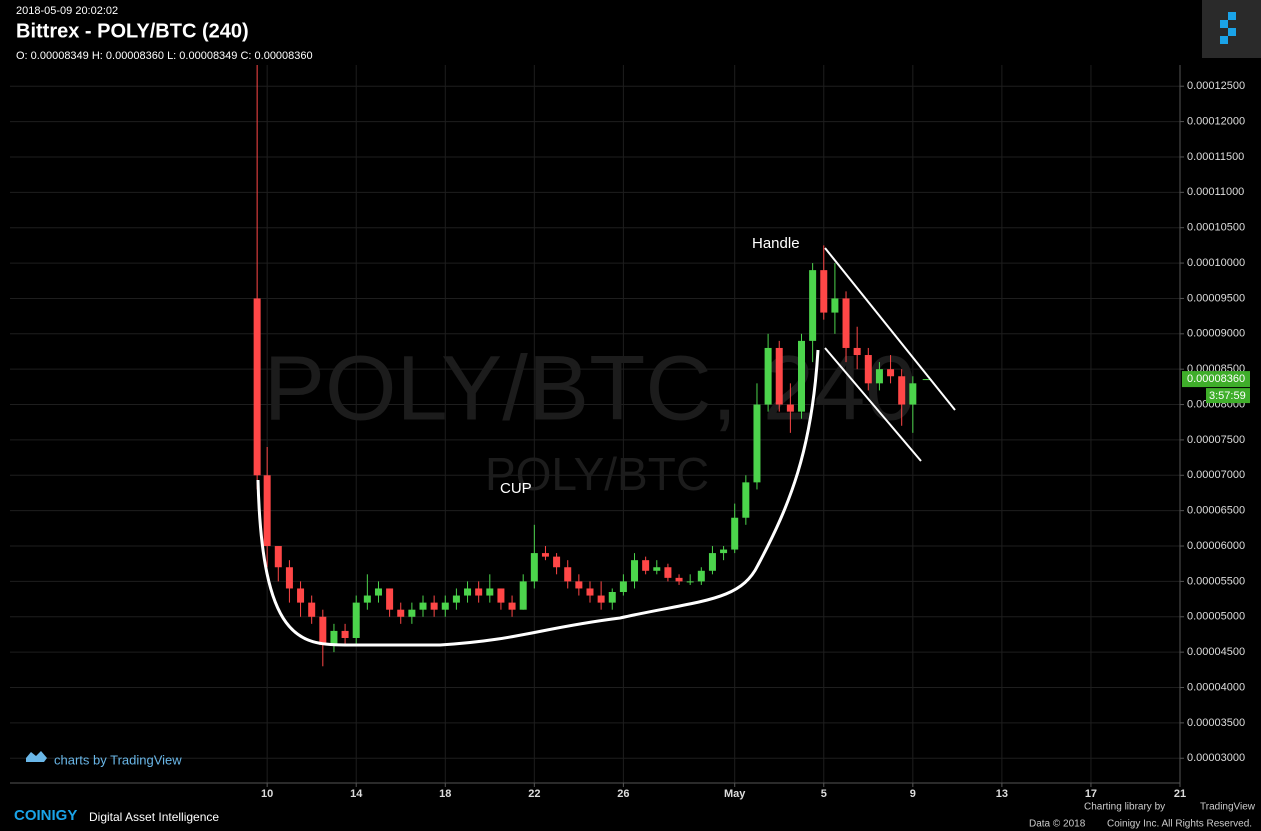  Describe the element at coordinates (1216, 298) in the screenshot. I see `y-tick-label: 0.00009500` at that location.